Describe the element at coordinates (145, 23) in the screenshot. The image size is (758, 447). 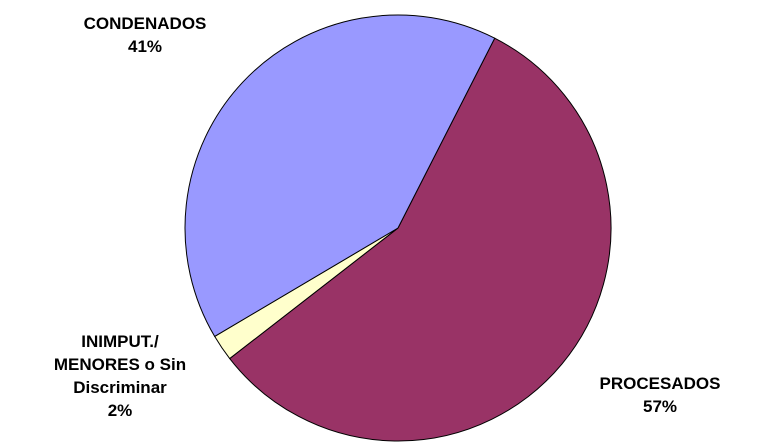
I see `slice-category-label: CONDENADOS` at that location.